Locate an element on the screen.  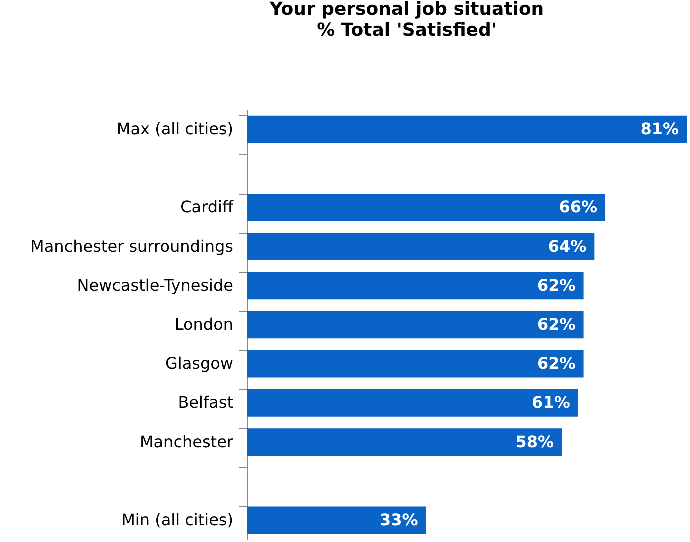
data-label: 61% is located at coordinates (551, 402).